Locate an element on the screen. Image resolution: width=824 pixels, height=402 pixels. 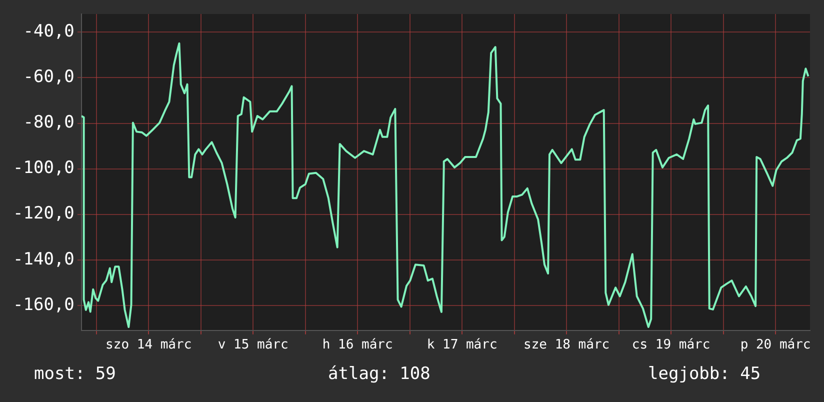
y-tick-label: -60,0 is located at coordinates (48, 77).